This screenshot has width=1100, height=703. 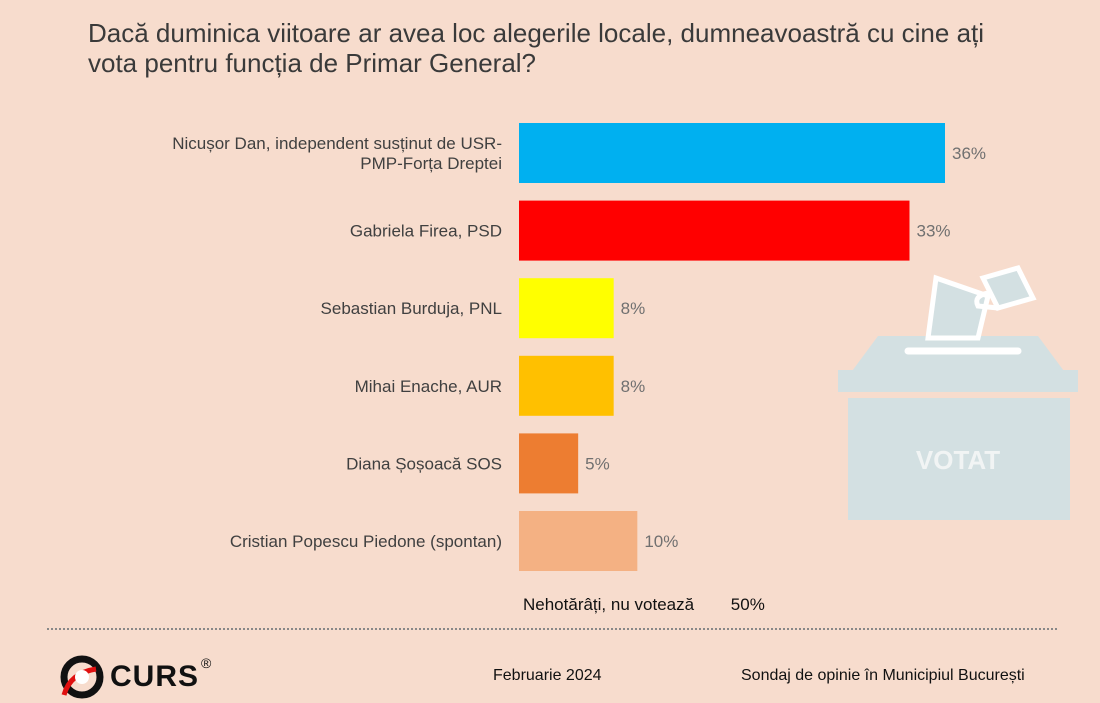 I want to click on curs-logo: CURS ®, so click(x=133, y=677).